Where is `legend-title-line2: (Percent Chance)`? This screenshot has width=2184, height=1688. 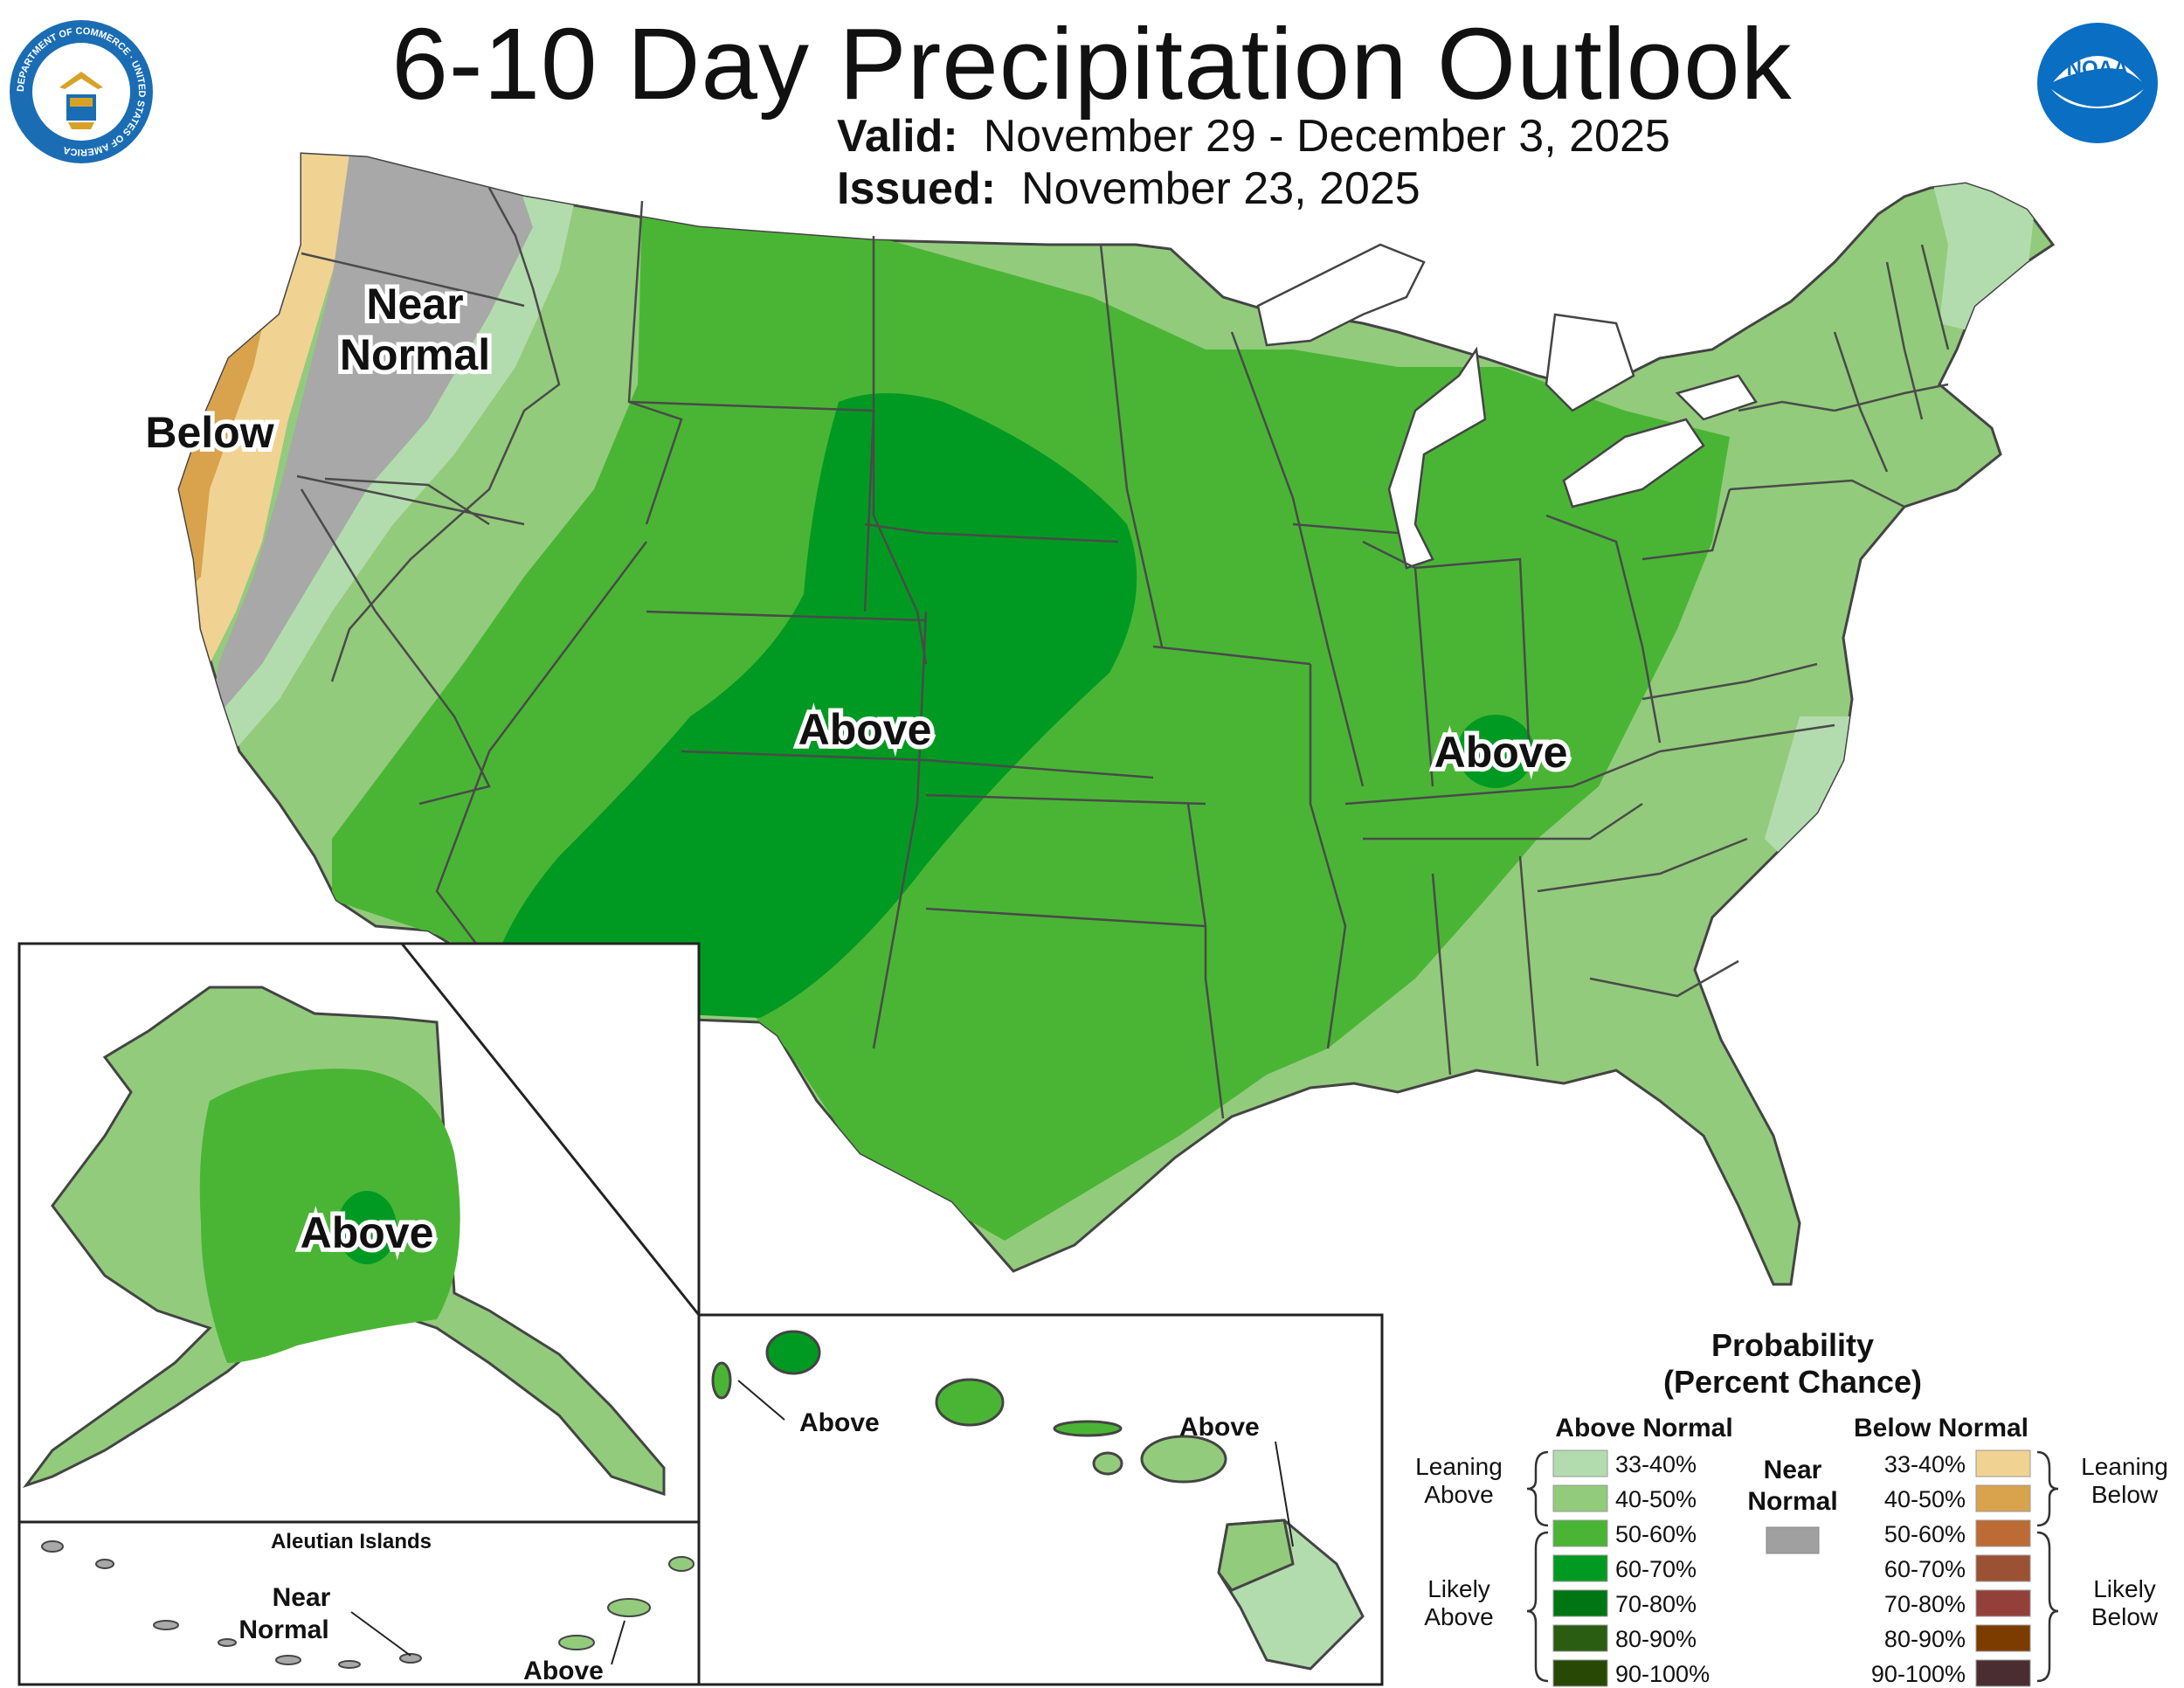
legend-title-line2: (Percent Chance) is located at coordinates (1792, 1382).